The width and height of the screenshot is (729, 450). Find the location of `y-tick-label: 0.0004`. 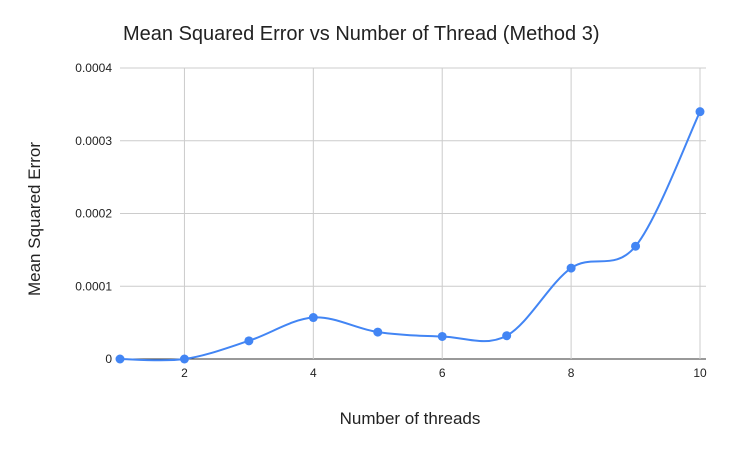

y-tick-label: 0.0004 is located at coordinates (93, 68).